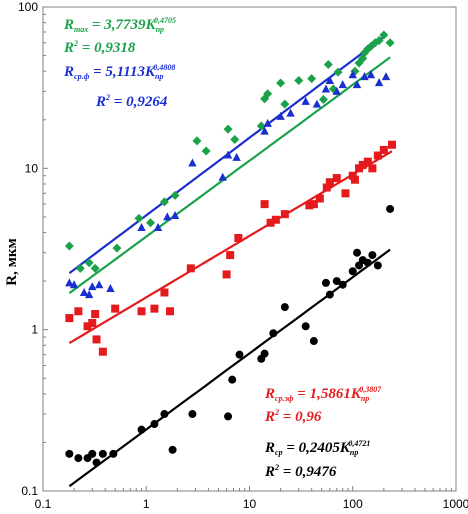 The image size is (468, 514). Describe the element at coordinates (12, 261) in the screenshot. I see `y-axis-label: R, мкм` at that location.